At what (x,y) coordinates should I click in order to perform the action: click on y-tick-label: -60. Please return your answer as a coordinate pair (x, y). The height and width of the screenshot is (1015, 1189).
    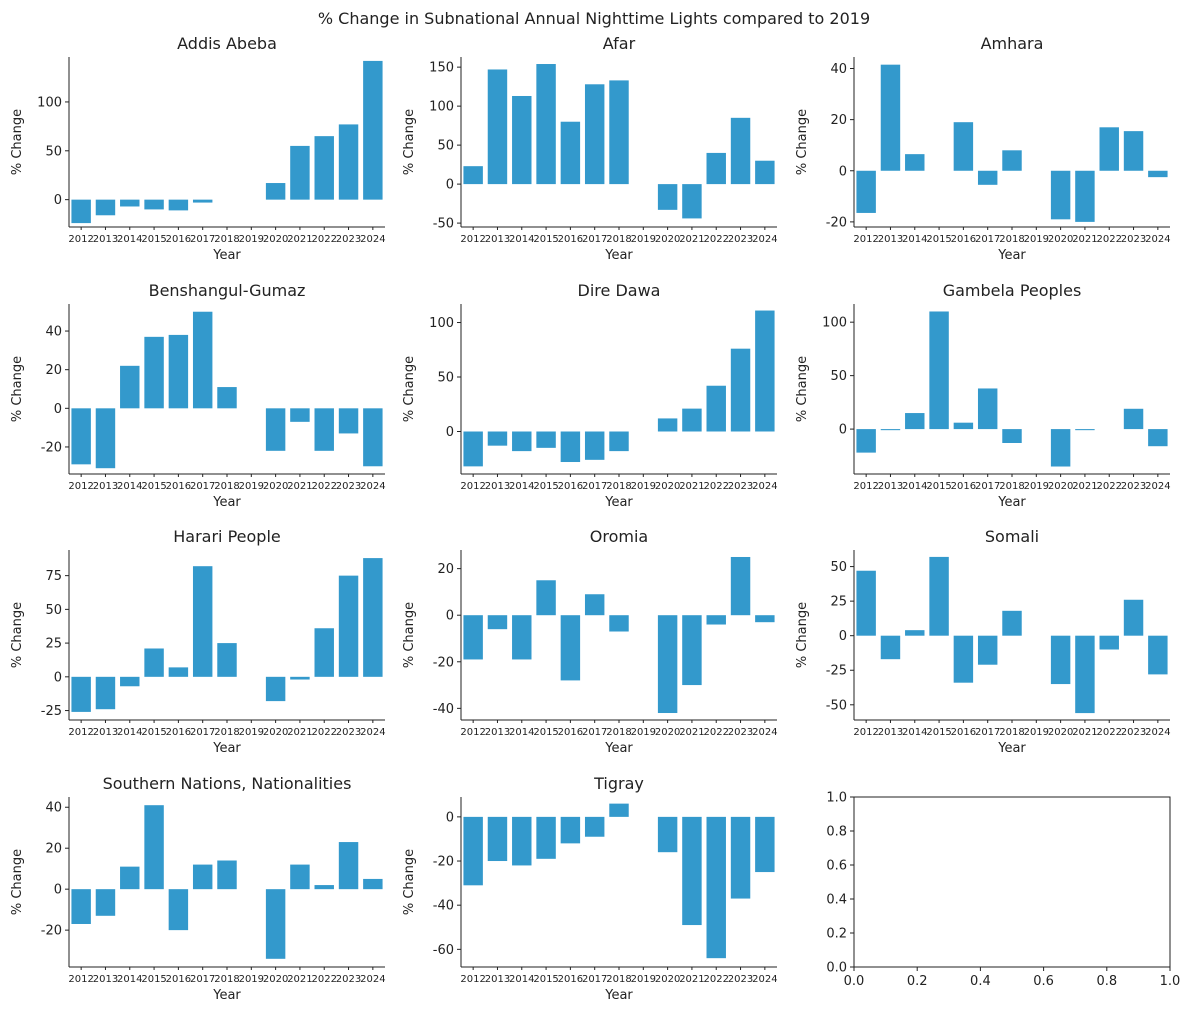
    Looking at the image, I should click on (443, 950).